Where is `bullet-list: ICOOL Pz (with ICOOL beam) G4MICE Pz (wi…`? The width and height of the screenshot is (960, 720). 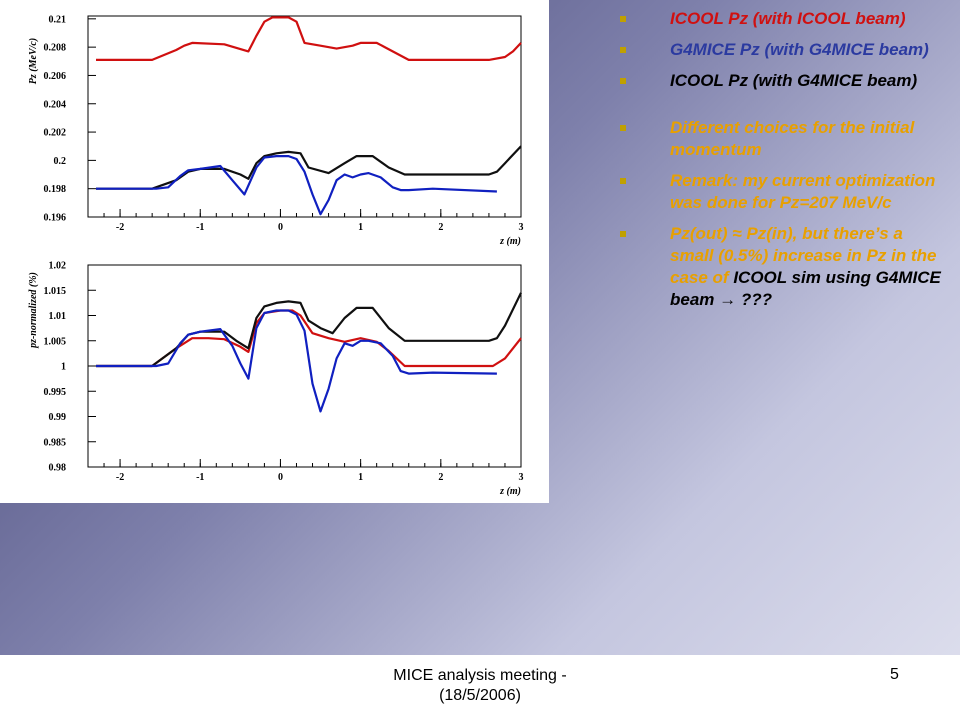 bullet-list: ICOOL Pz (with ICOOL beam) G4MICE Pz (wi… is located at coordinates (784, 164).